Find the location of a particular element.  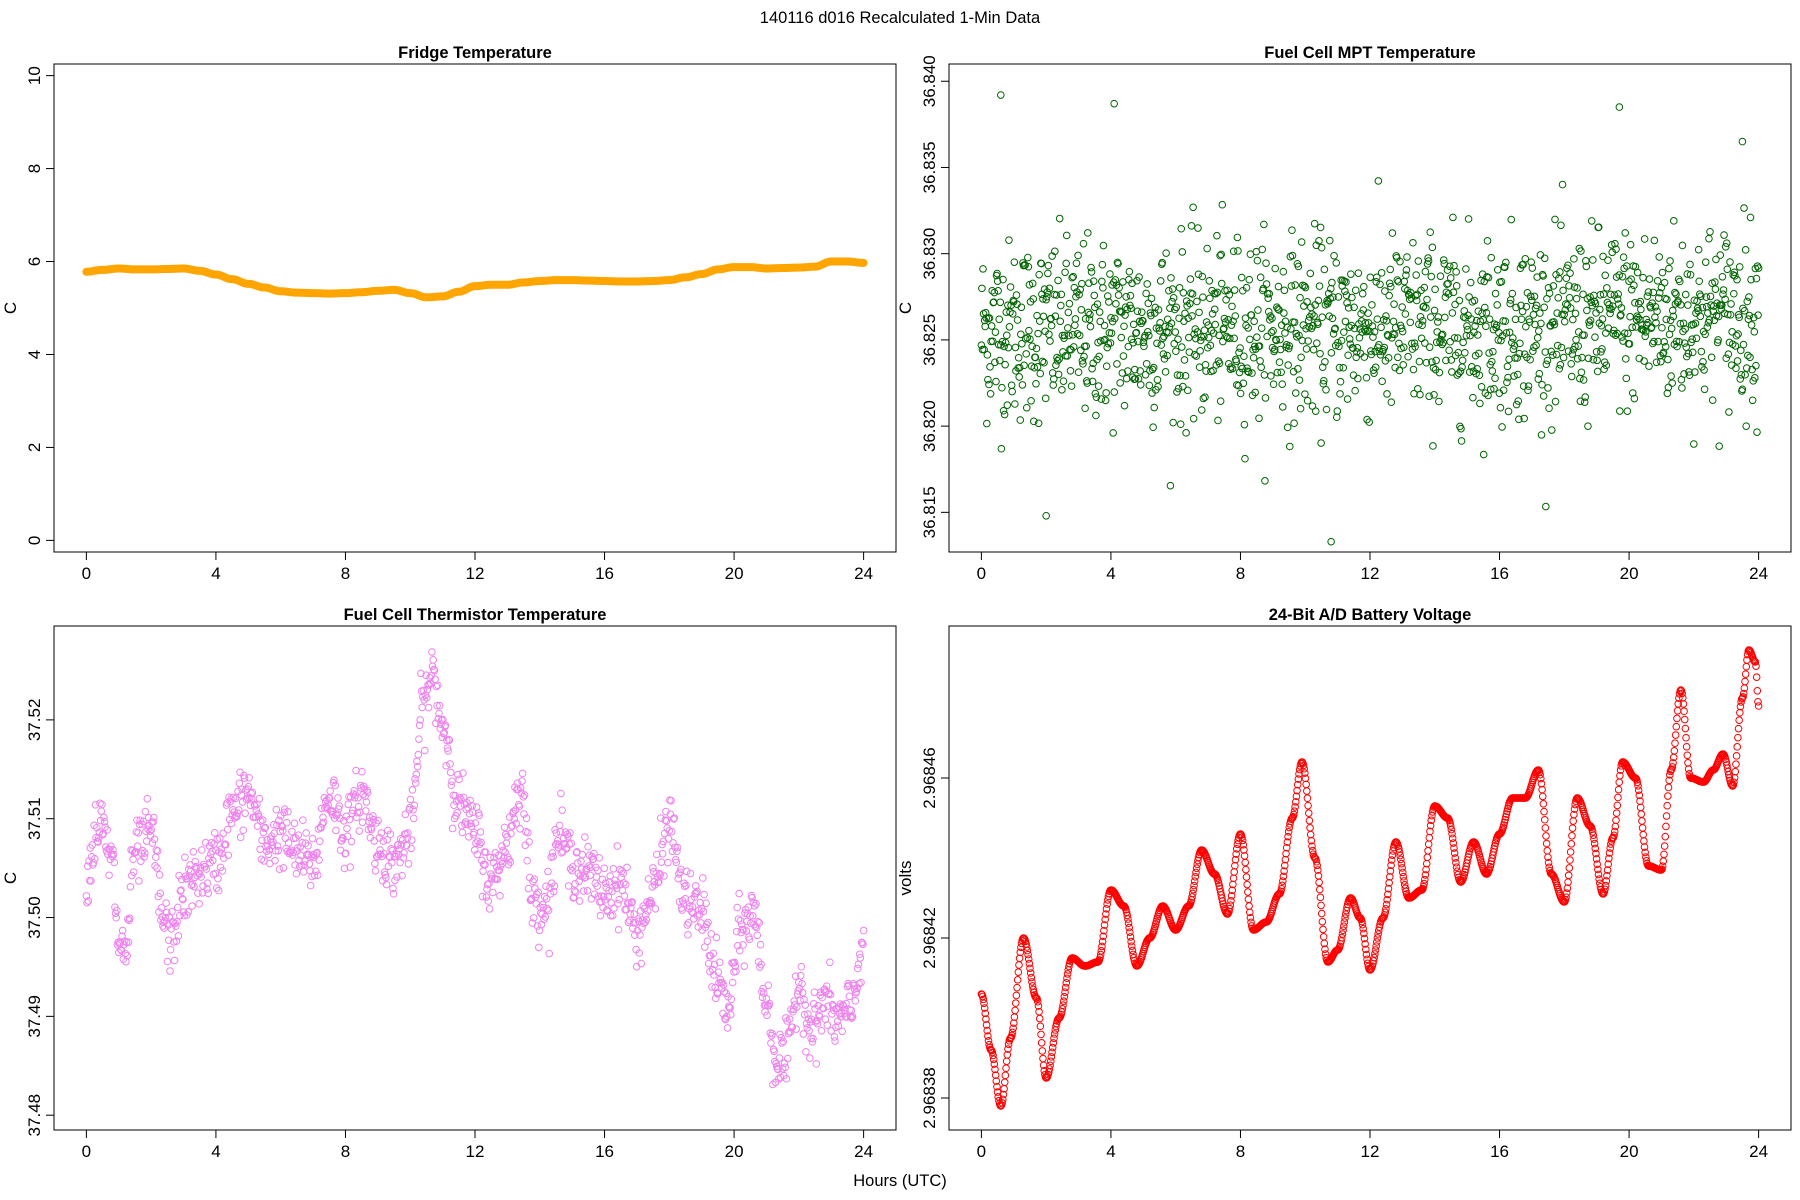

x-tick-label: 0 is located at coordinates (981, 1151).